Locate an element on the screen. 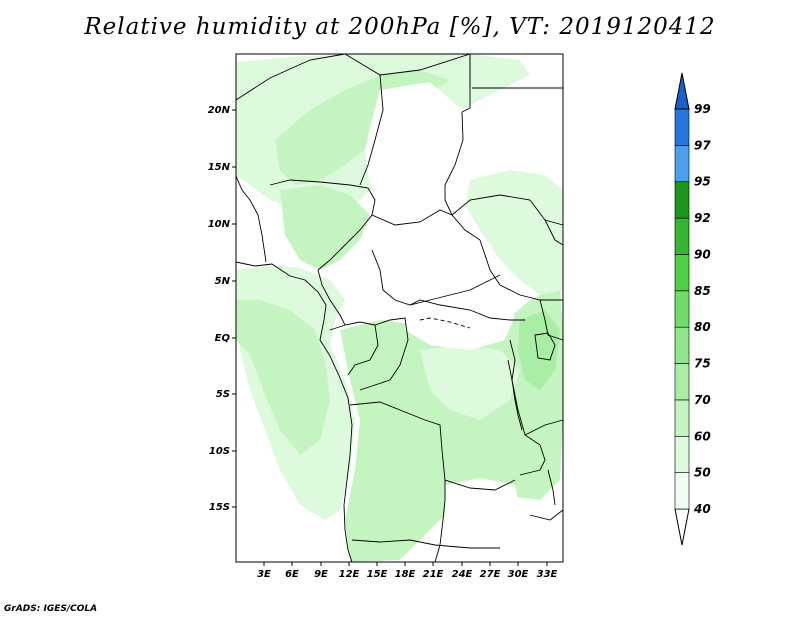 The height and width of the screenshot is (618, 800). latitude-axis: 20N 15N 10N 5N EQ 5S 10S 15S is located at coordinates (222, 309).